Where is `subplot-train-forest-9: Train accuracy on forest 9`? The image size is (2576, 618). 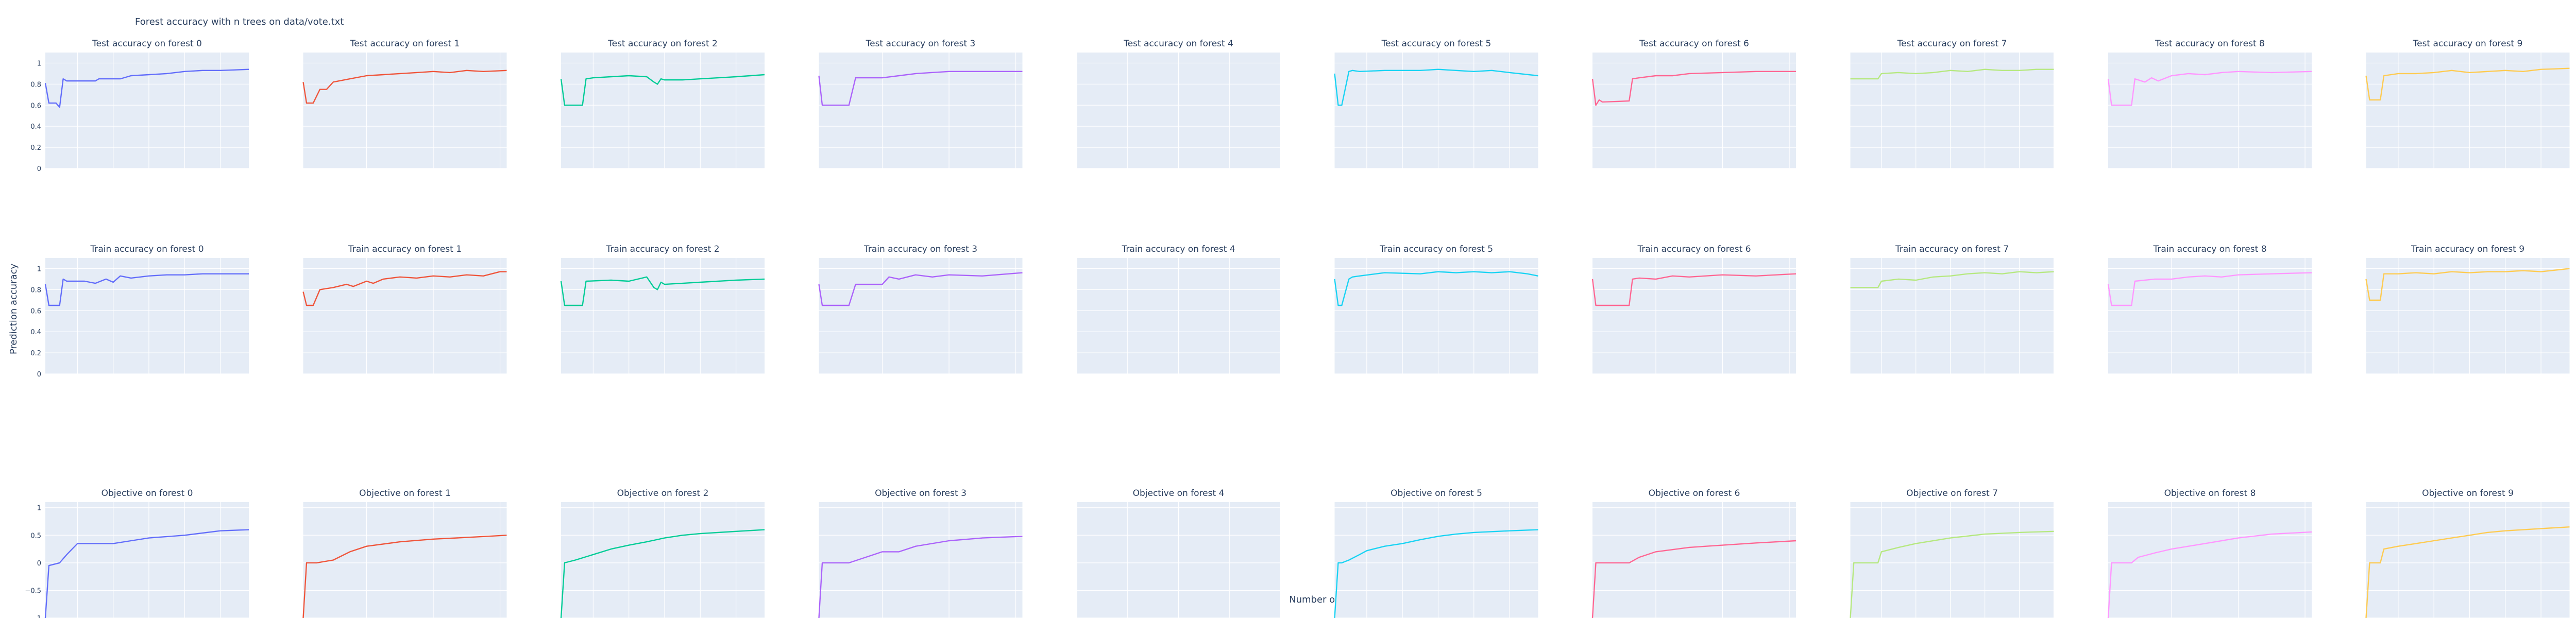 subplot-train-forest-9: Train accuracy on forest 9 is located at coordinates (2467, 309).